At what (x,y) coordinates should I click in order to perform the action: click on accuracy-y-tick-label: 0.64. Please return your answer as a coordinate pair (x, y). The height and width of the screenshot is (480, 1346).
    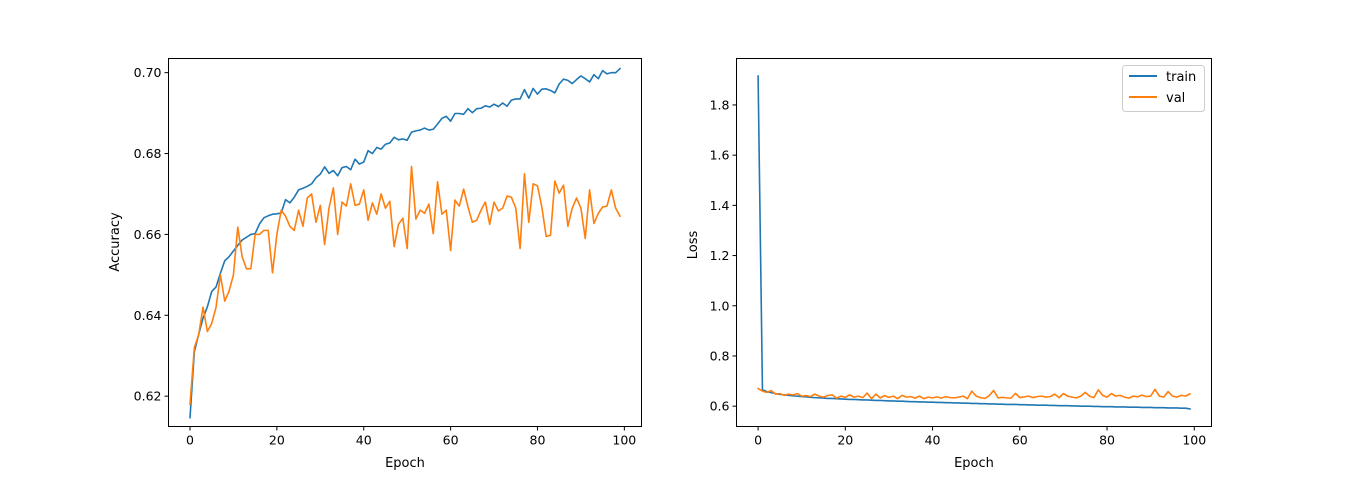
    Looking at the image, I should click on (148, 315).